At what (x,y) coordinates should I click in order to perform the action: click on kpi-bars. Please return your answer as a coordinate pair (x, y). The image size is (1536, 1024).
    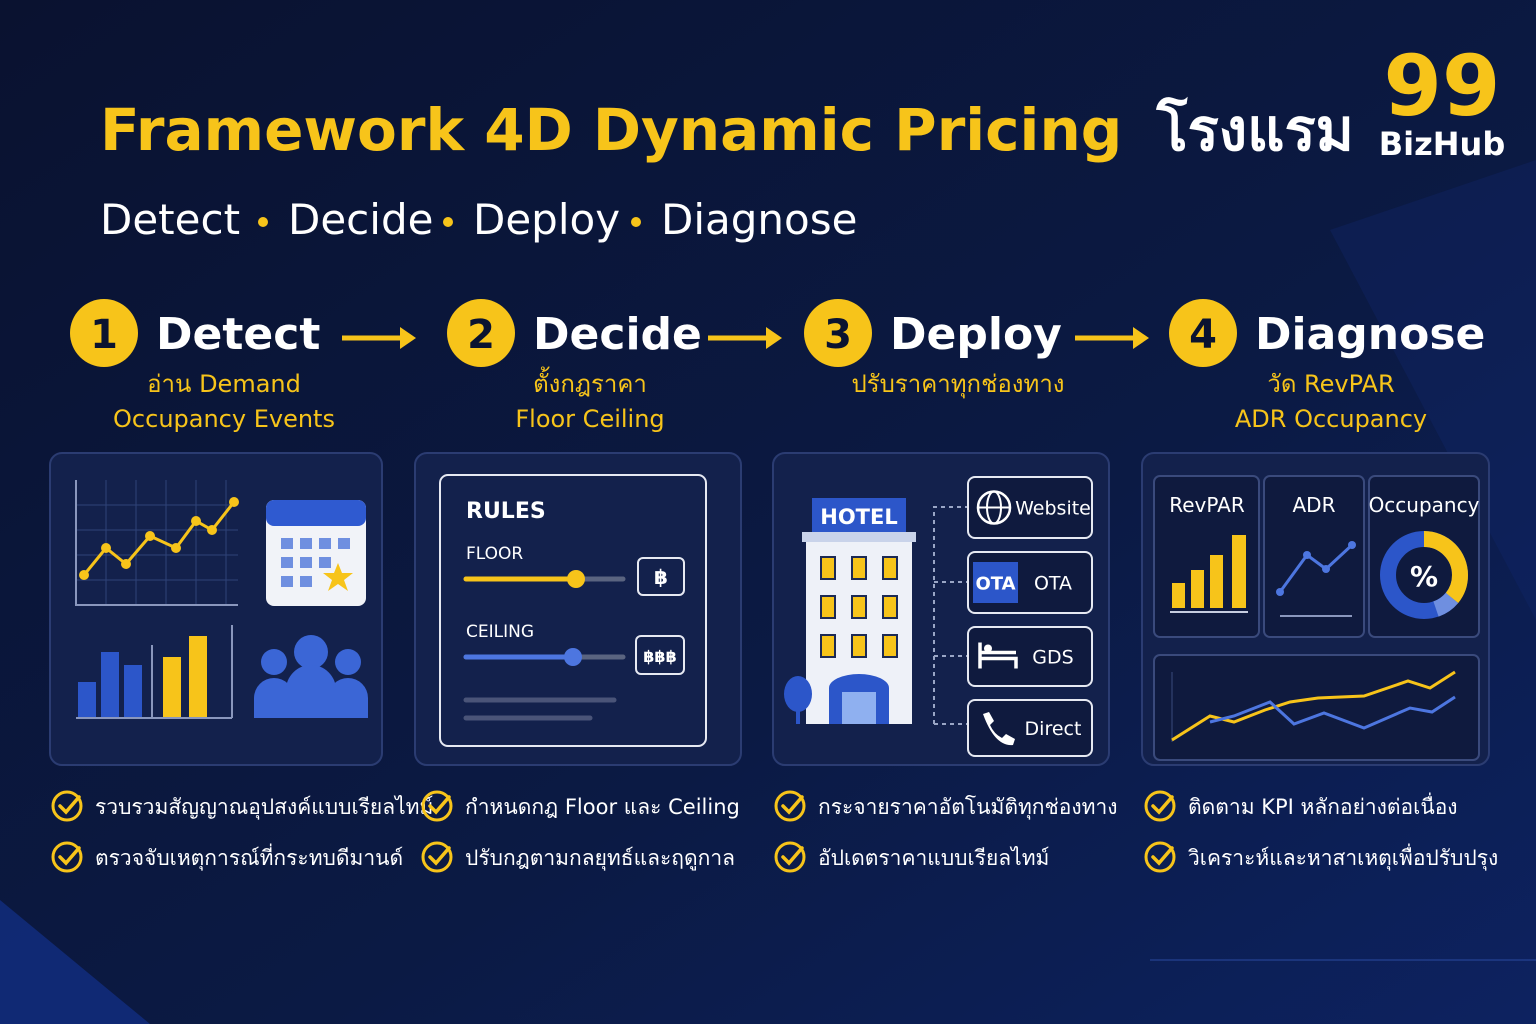
    Looking at the image, I should click on (1209, 571).